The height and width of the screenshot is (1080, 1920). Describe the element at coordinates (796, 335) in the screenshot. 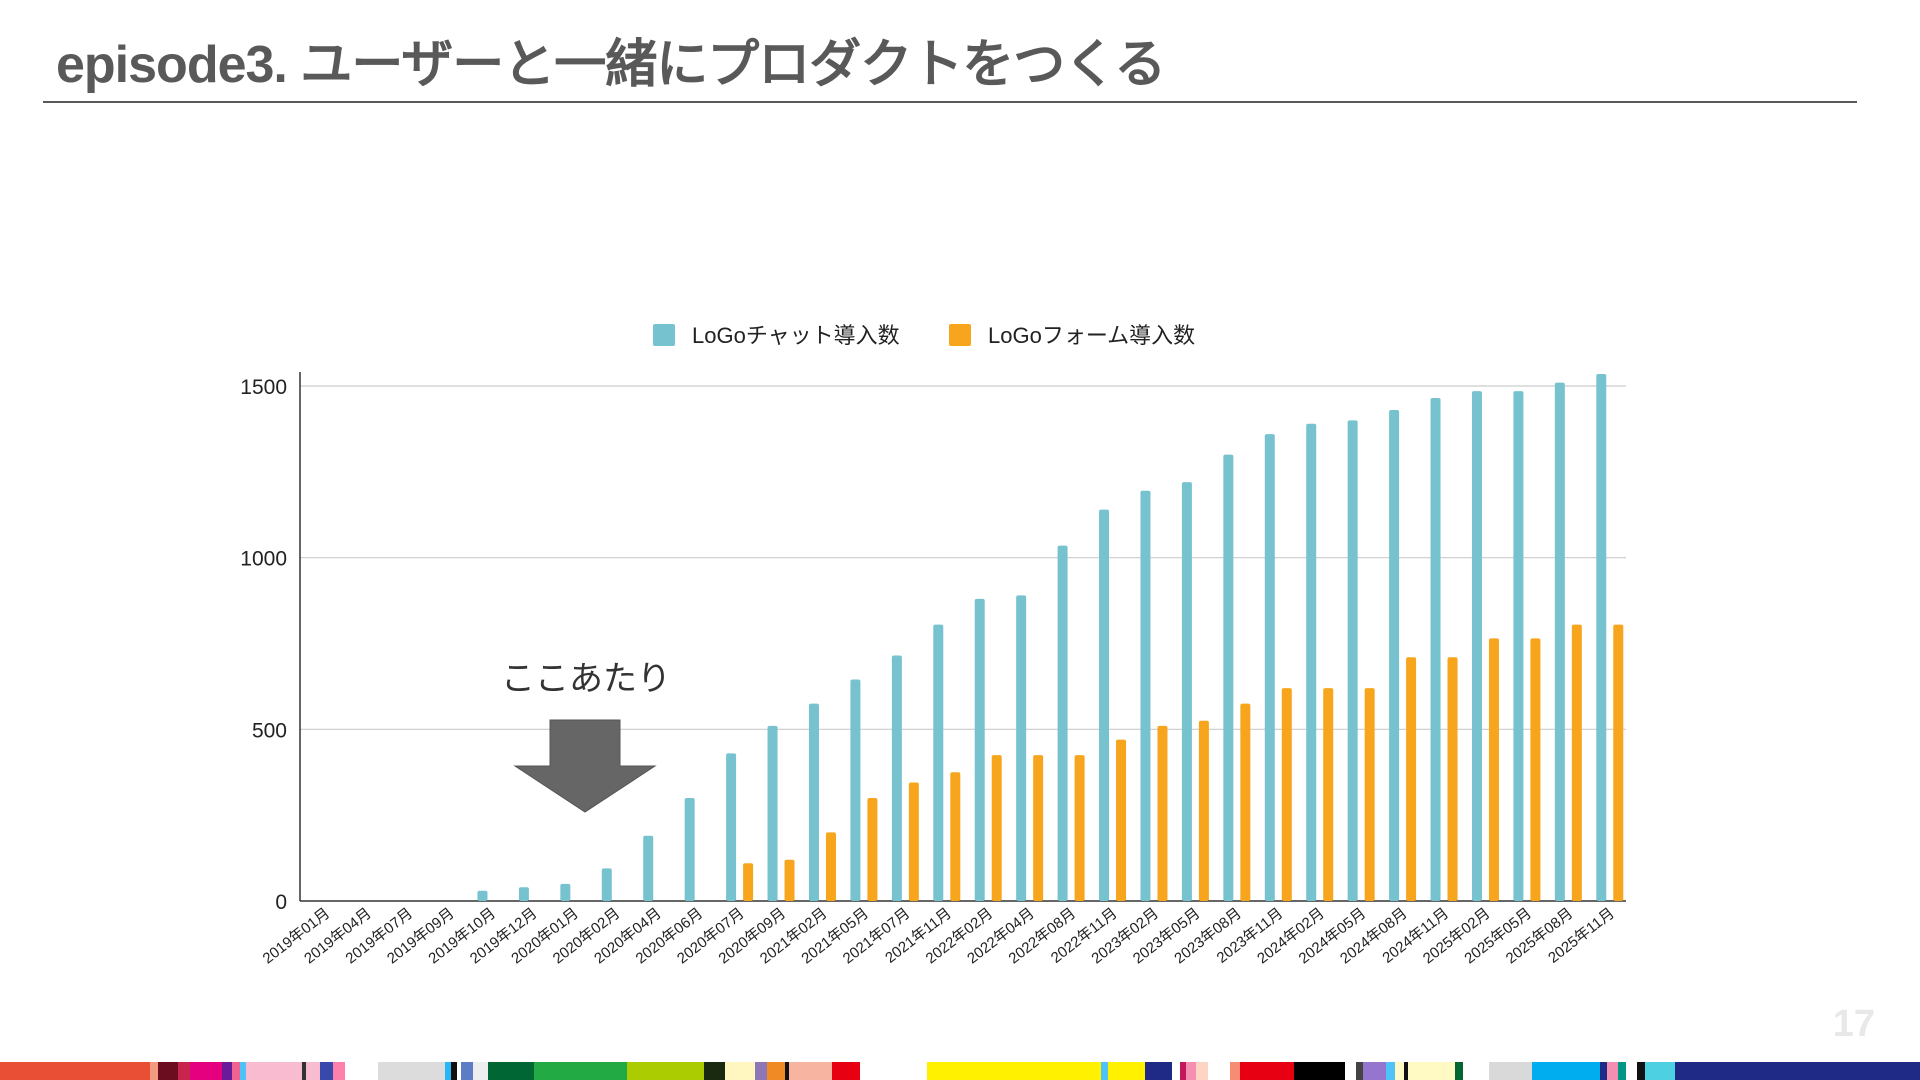

I see `legend-label-0: LoGoチャット導入数` at that location.